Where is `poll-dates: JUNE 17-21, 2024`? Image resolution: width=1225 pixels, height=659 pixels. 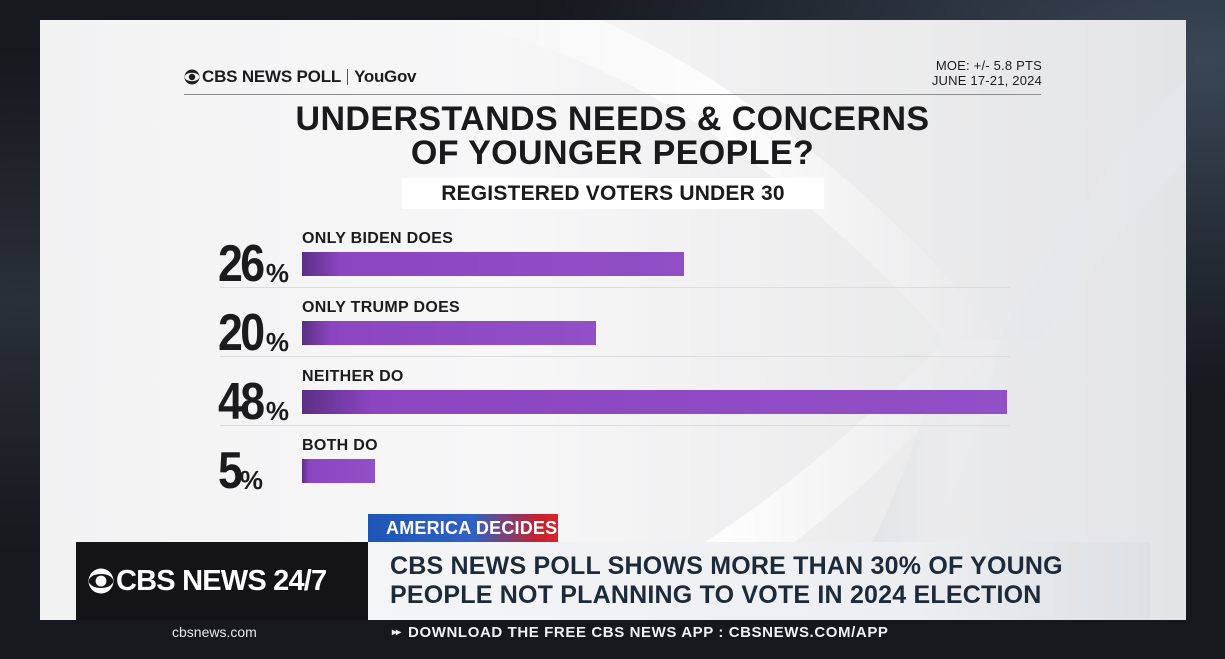
poll-dates: JUNE 17-21, 2024 is located at coordinates (986, 80).